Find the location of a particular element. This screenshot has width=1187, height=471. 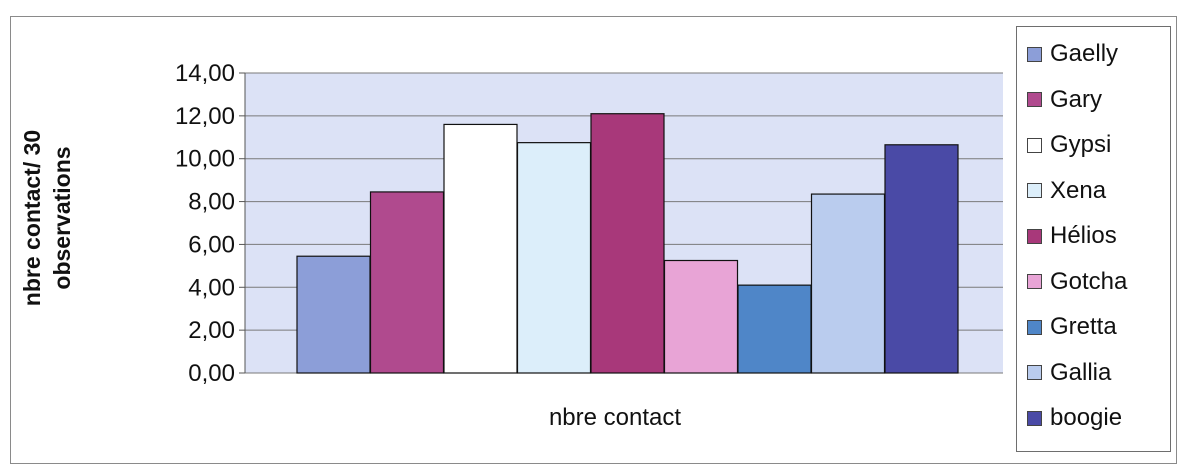

y-tick-label: 2,00 is located at coordinates (211, 330).